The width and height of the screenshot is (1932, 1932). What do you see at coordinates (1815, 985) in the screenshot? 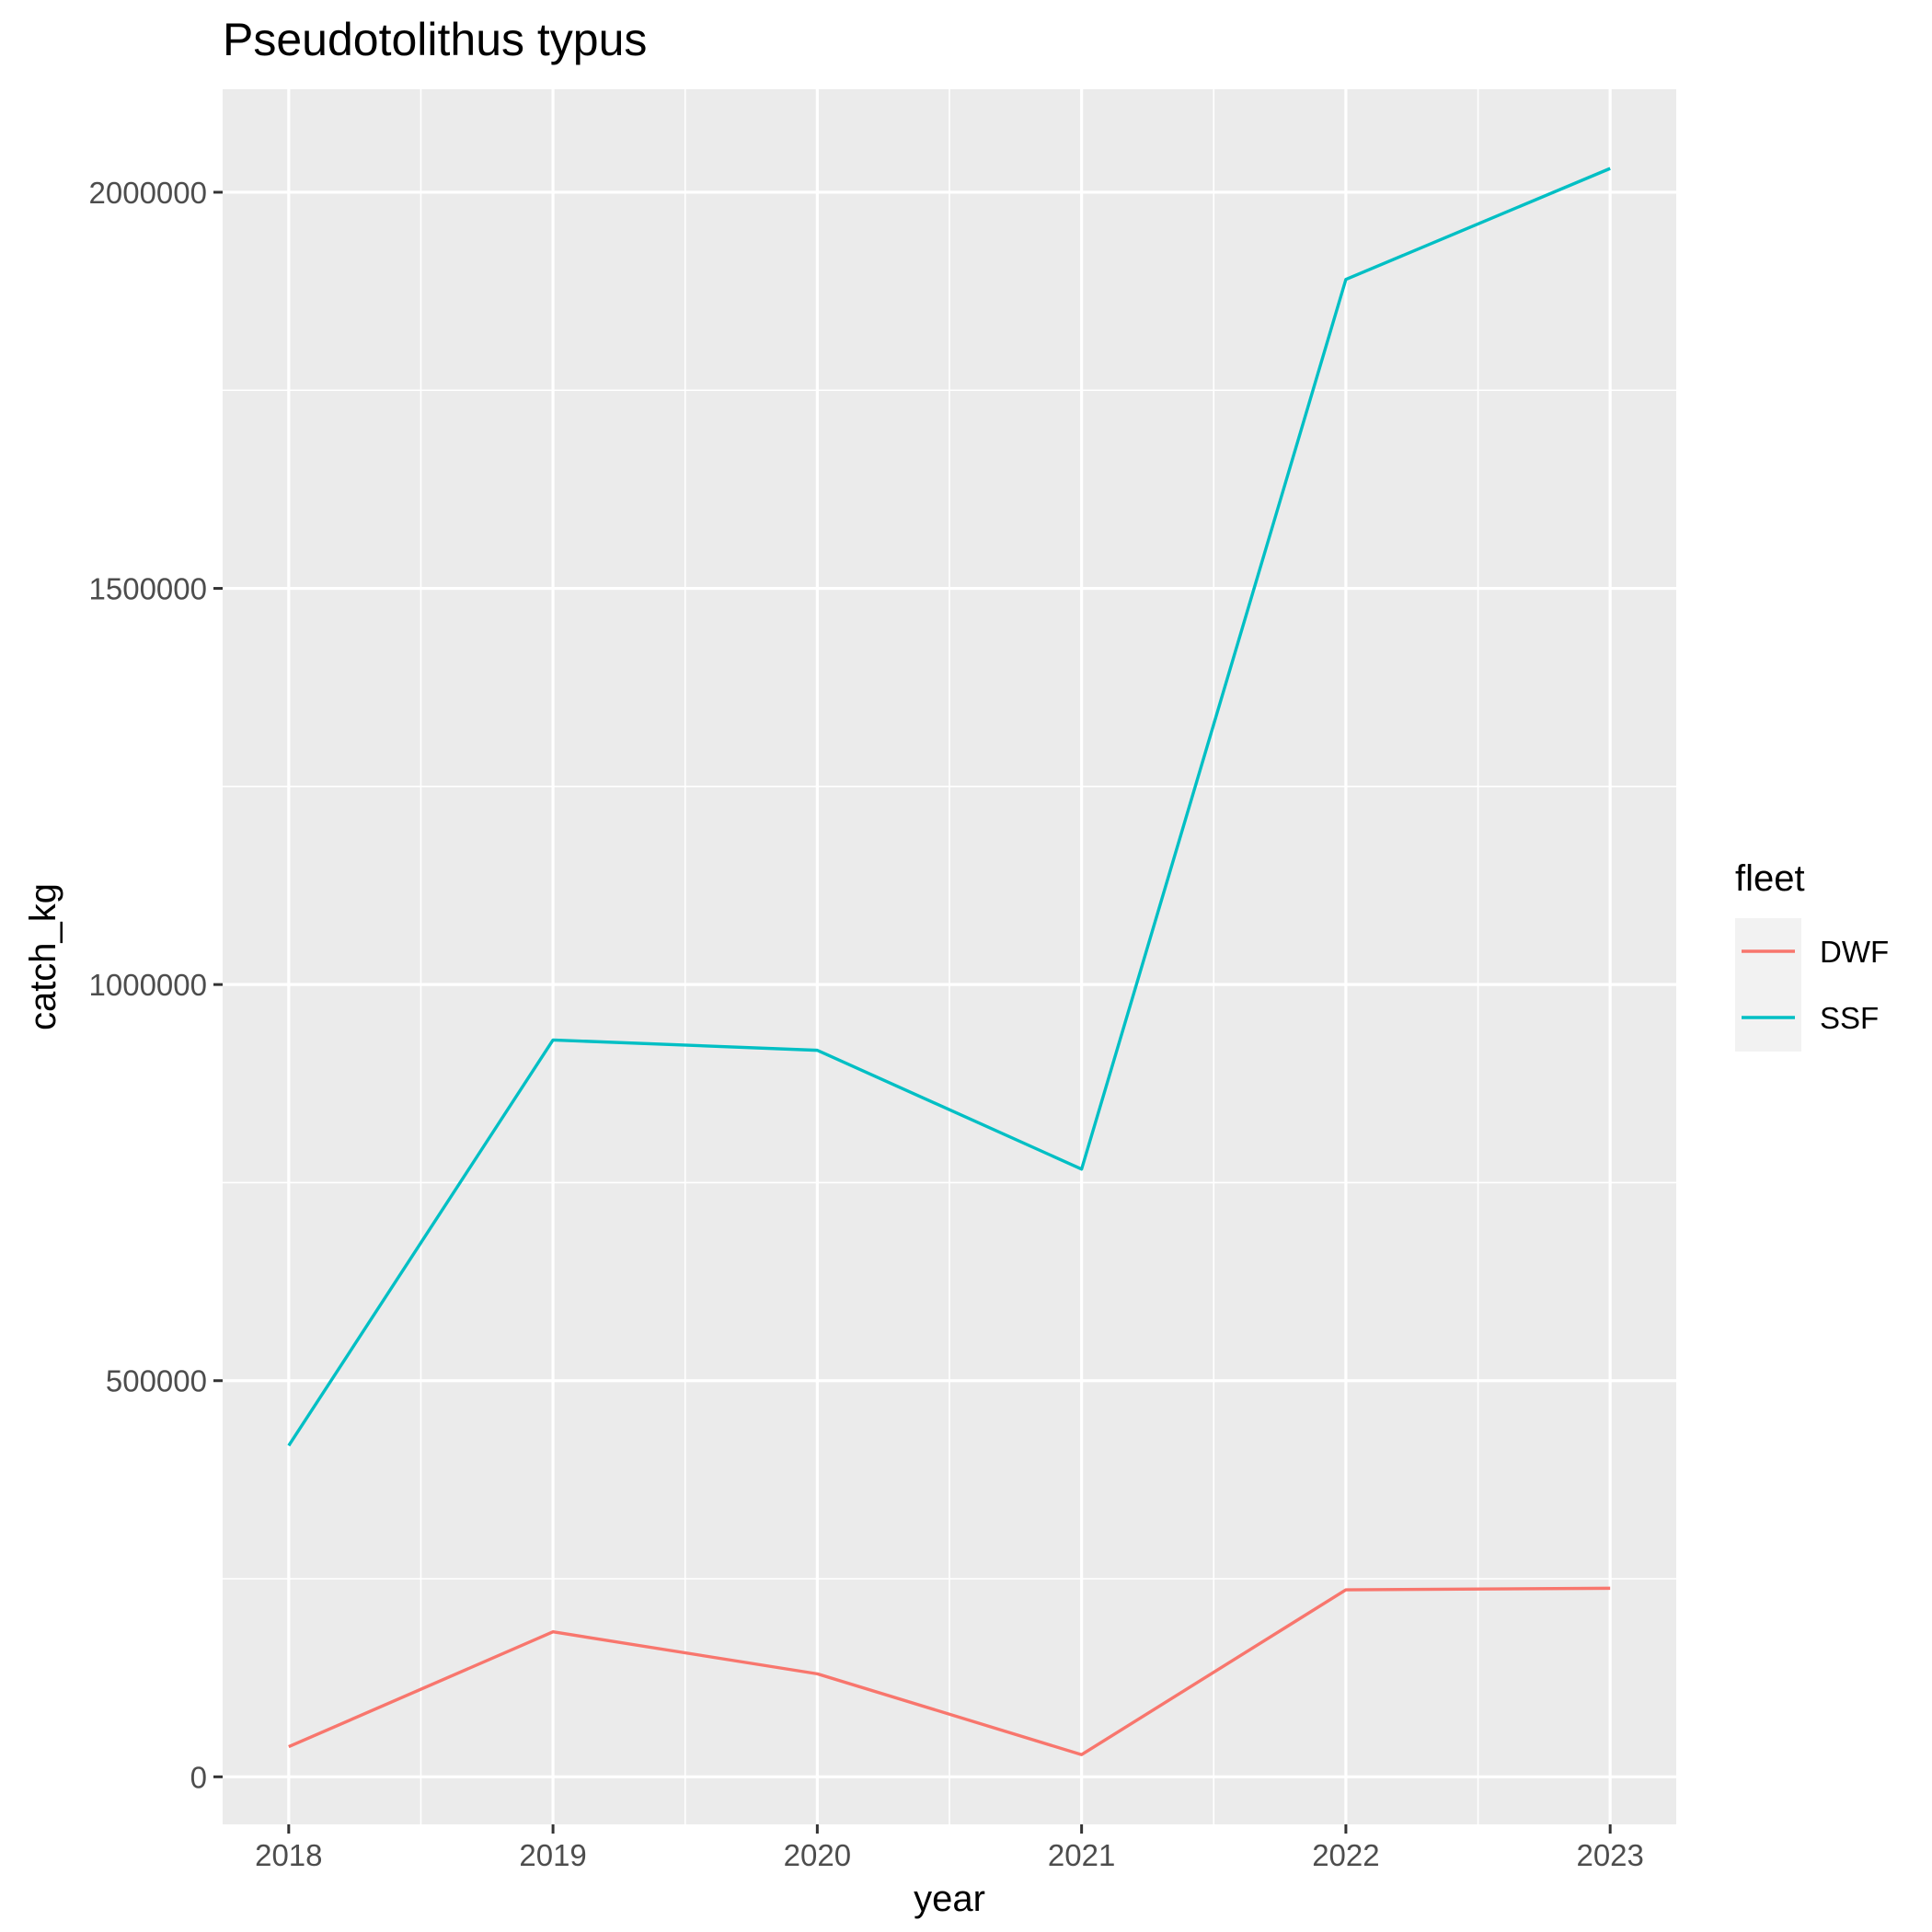
I see `legend-items: DWF SSF` at bounding box center [1815, 985].